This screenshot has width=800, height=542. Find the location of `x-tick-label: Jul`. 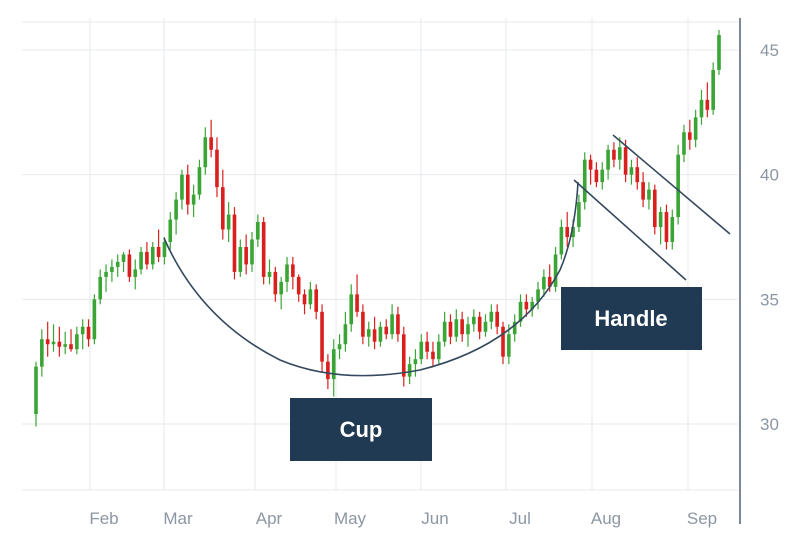

x-tick-label: Jul is located at coordinates (520, 518).